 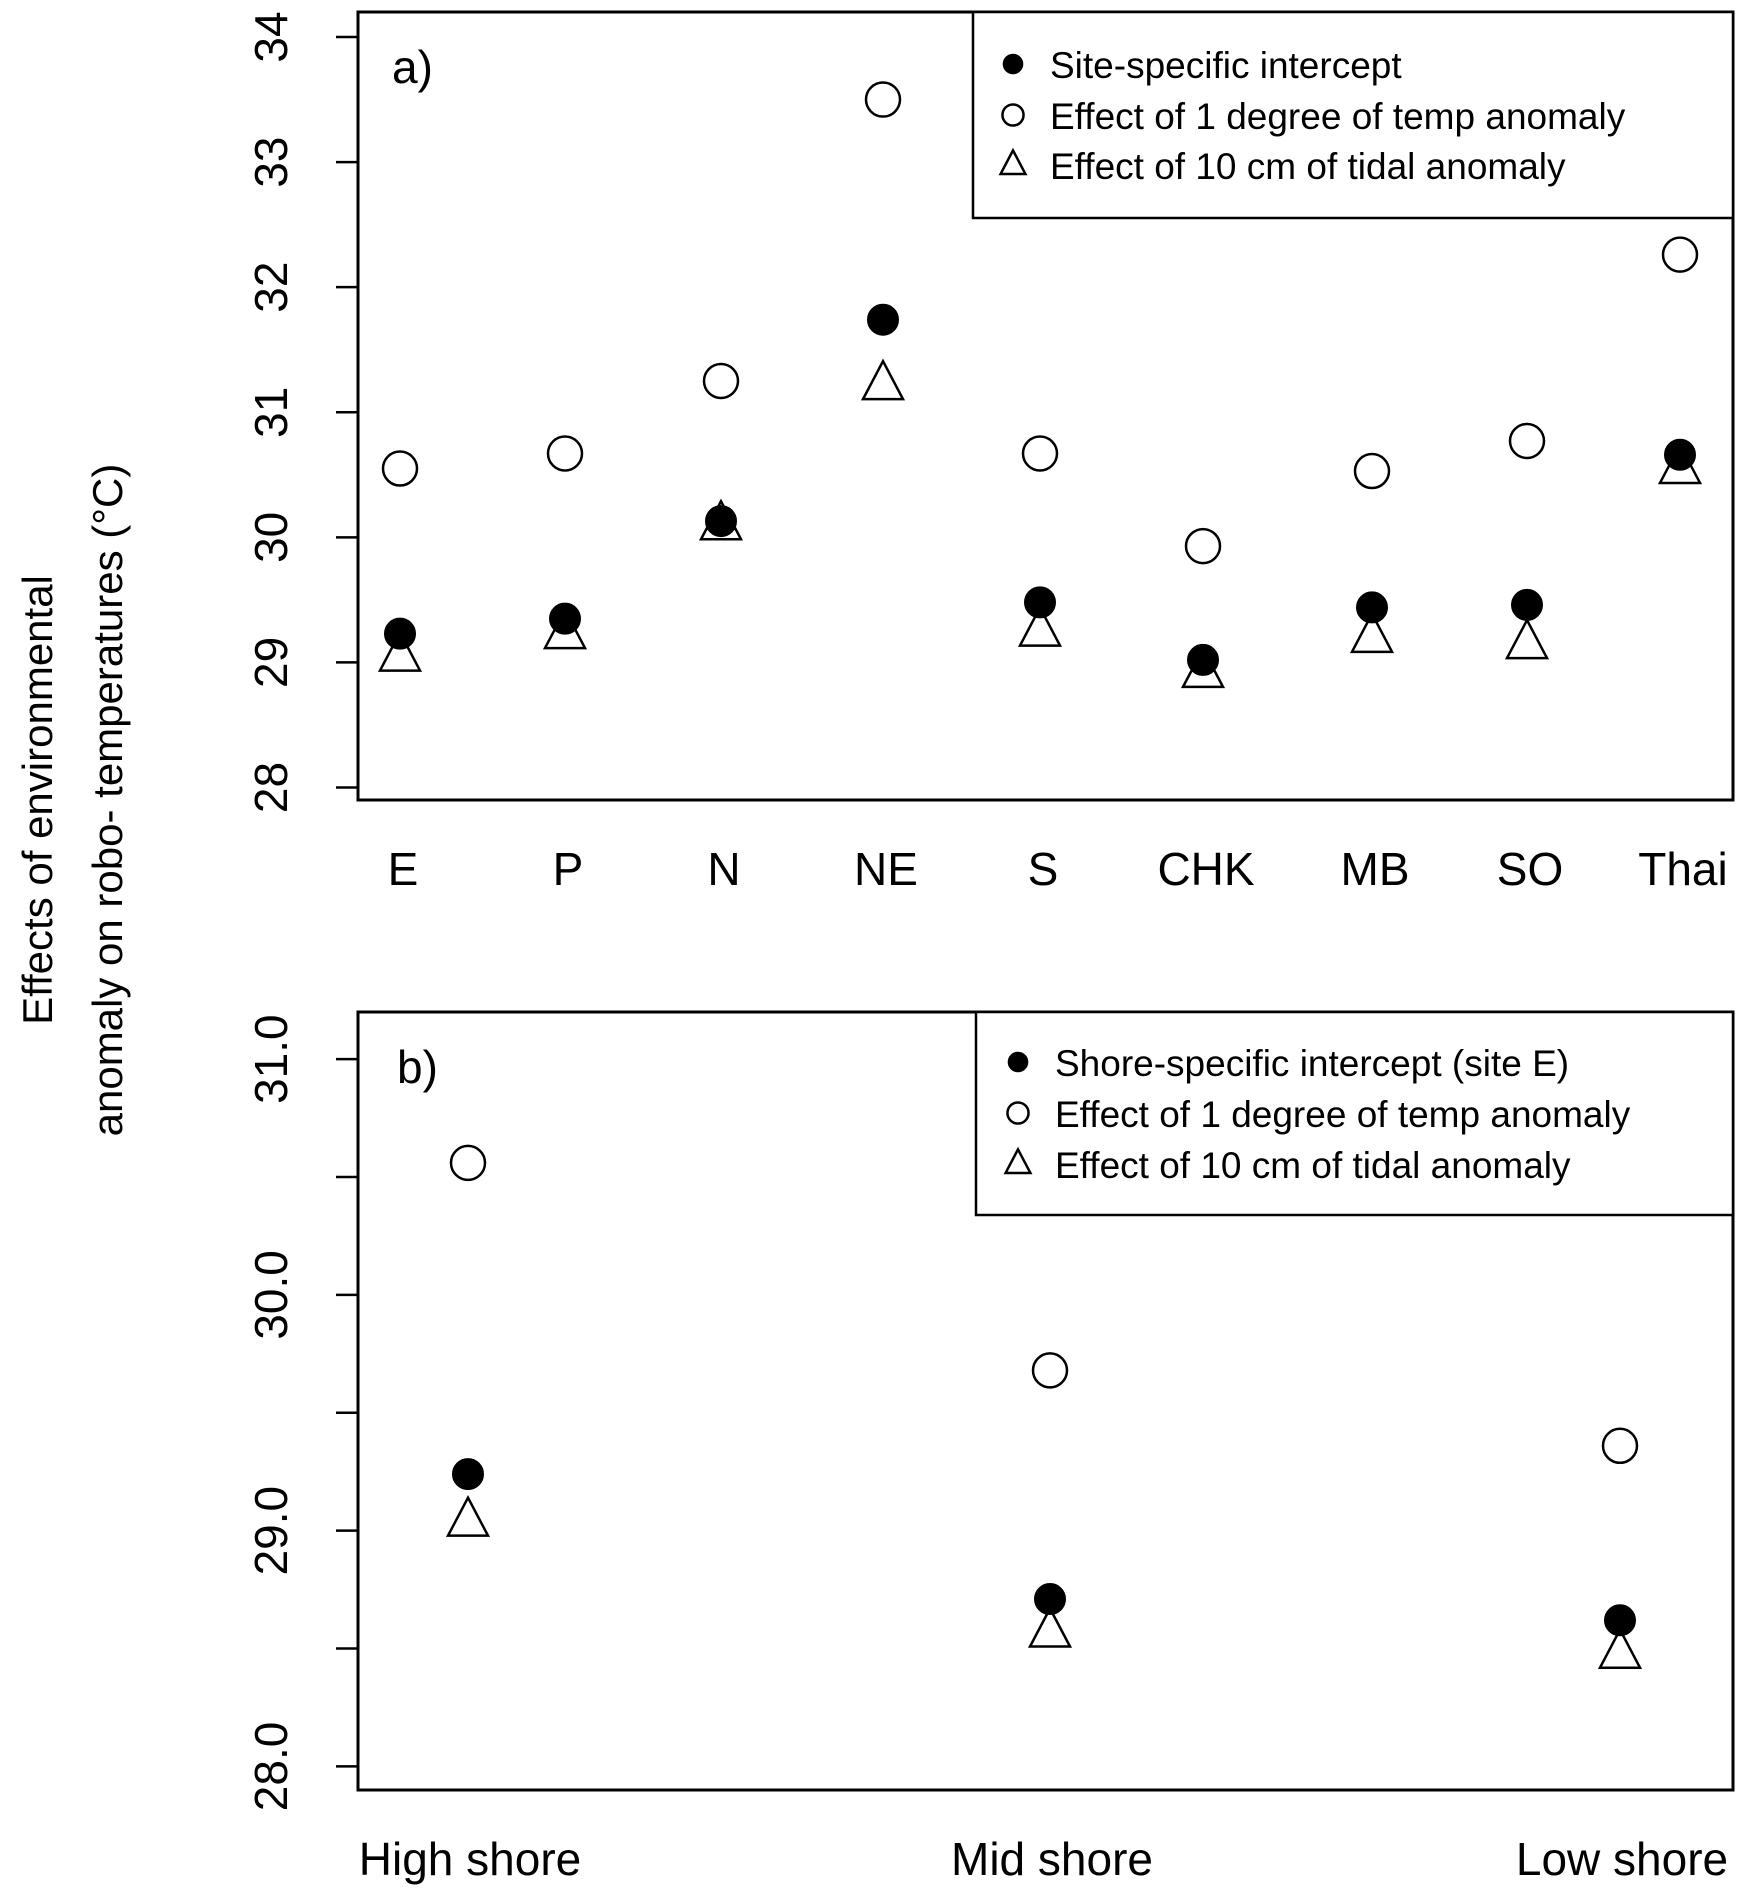 I want to click on x-category-label: NE, so click(x=886, y=869).